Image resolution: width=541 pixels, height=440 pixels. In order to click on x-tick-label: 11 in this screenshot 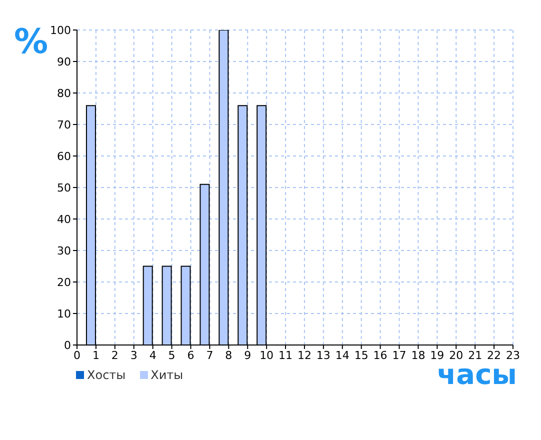, I will do `click(285, 355)`.